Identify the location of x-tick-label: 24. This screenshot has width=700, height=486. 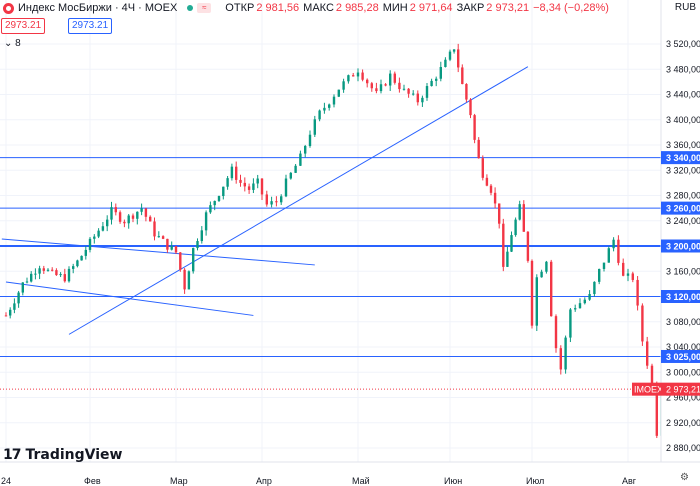
(6, 481).